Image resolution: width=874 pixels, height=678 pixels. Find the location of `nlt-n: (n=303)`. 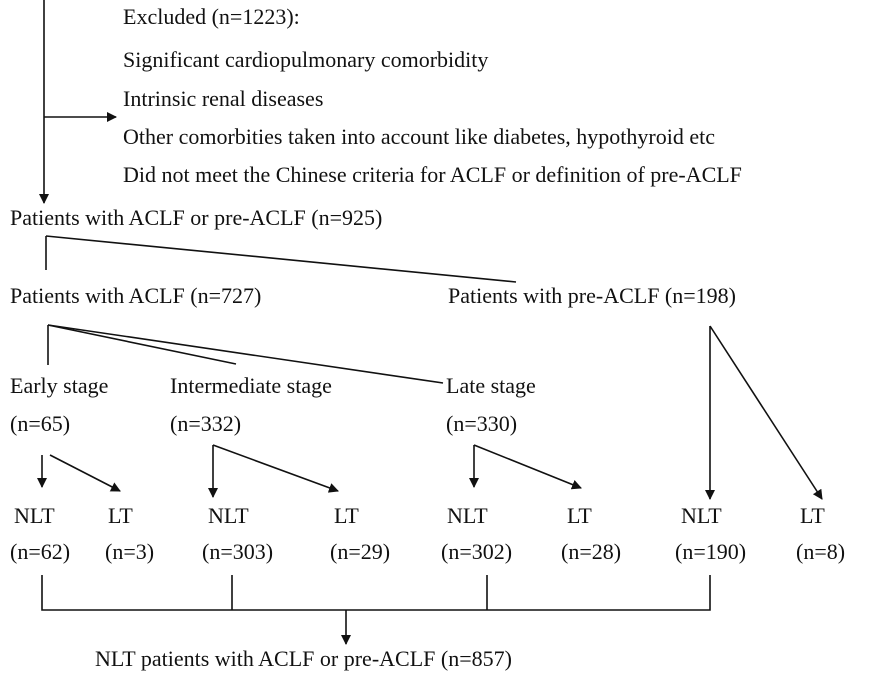

nlt-n: (n=303) is located at coordinates (237, 551).